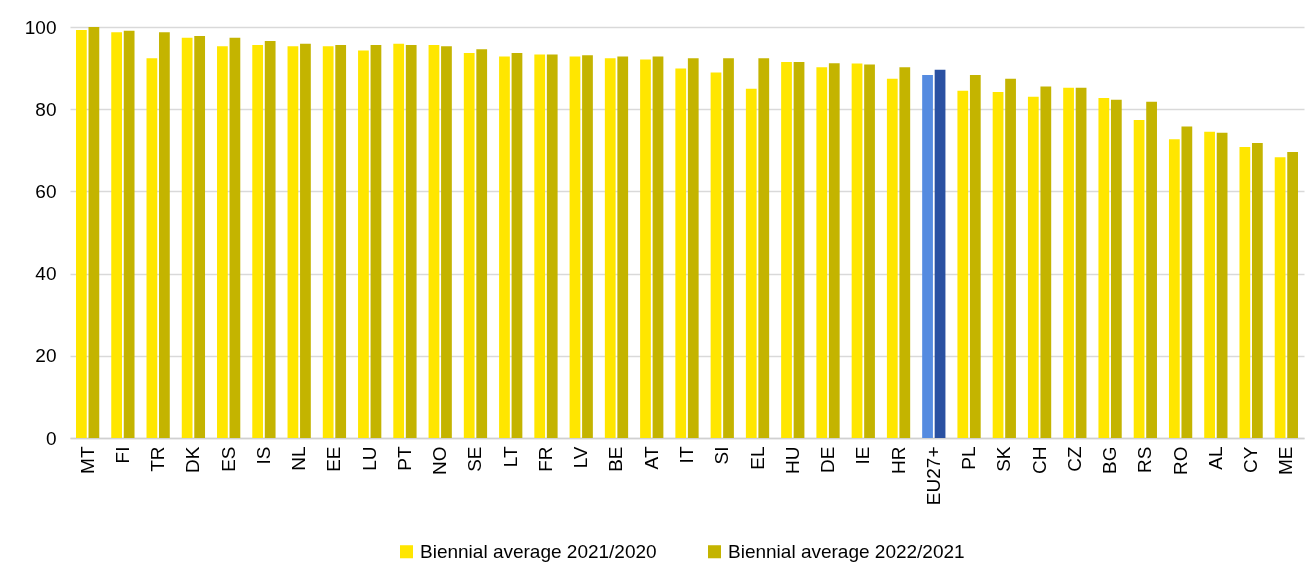 The height and width of the screenshot is (566, 1306). I want to click on x-tick-label: CY, so click(1251, 459).